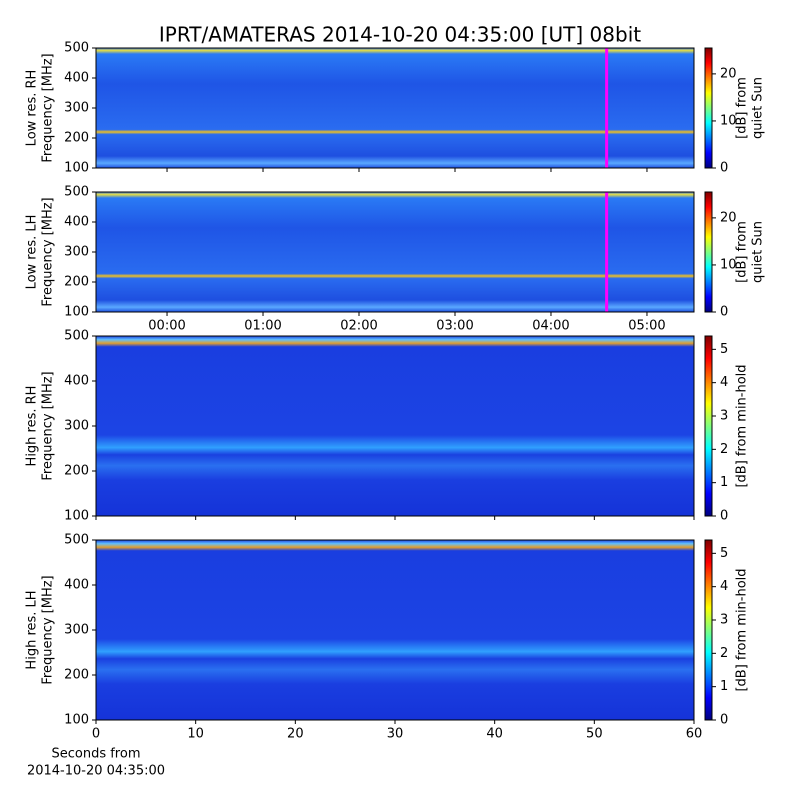 The height and width of the screenshot is (800, 800). I want to click on x-tick-label: 05:00, so click(646, 326).